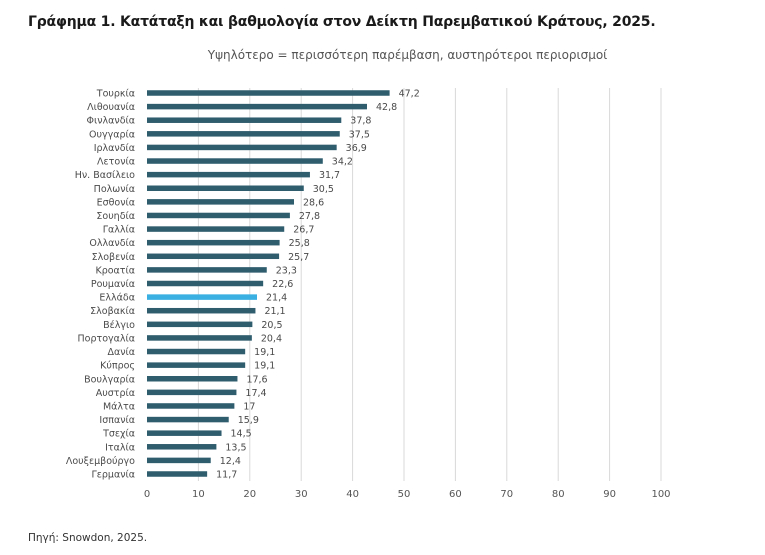 The height and width of the screenshot is (555, 765). What do you see at coordinates (274, 311) in the screenshot?
I see `value-label: 21,1` at bounding box center [274, 311].